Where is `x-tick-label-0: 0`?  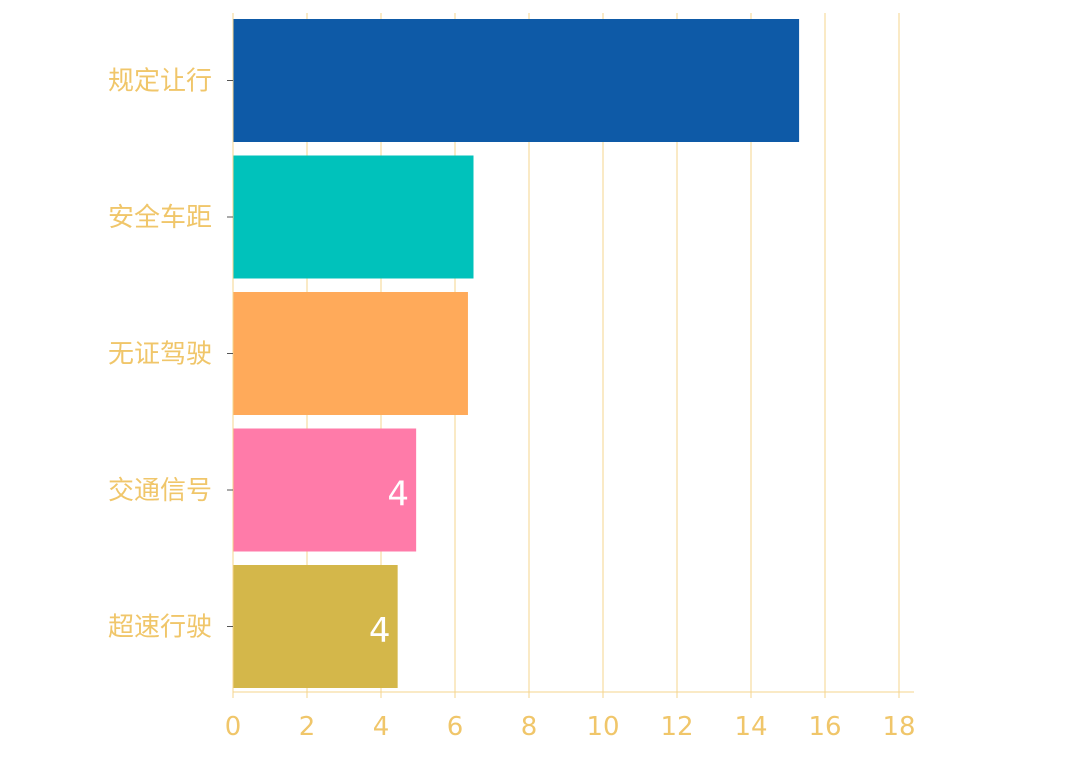 x-tick-label-0: 0 is located at coordinates (233, 727).